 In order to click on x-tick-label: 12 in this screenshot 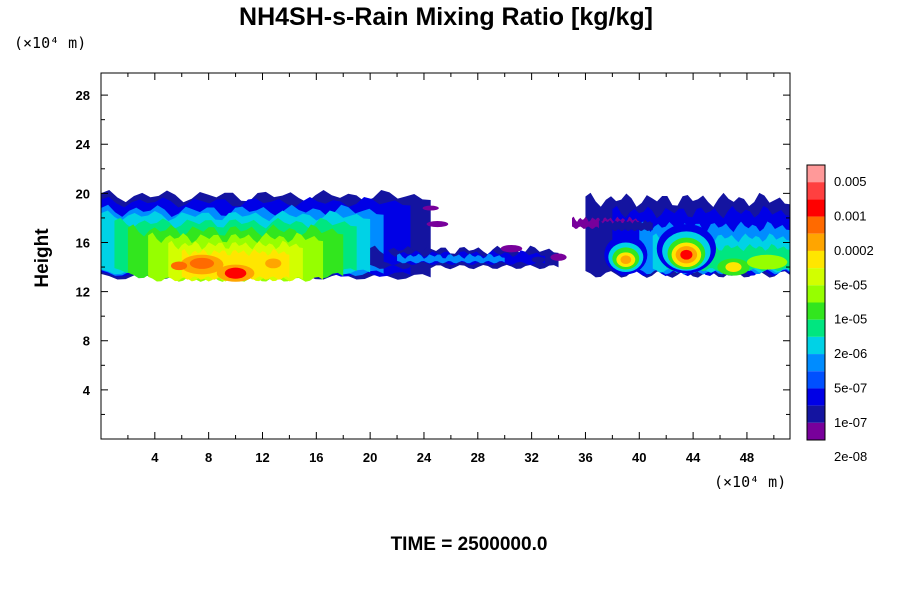, I will do `click(262, 457)`.